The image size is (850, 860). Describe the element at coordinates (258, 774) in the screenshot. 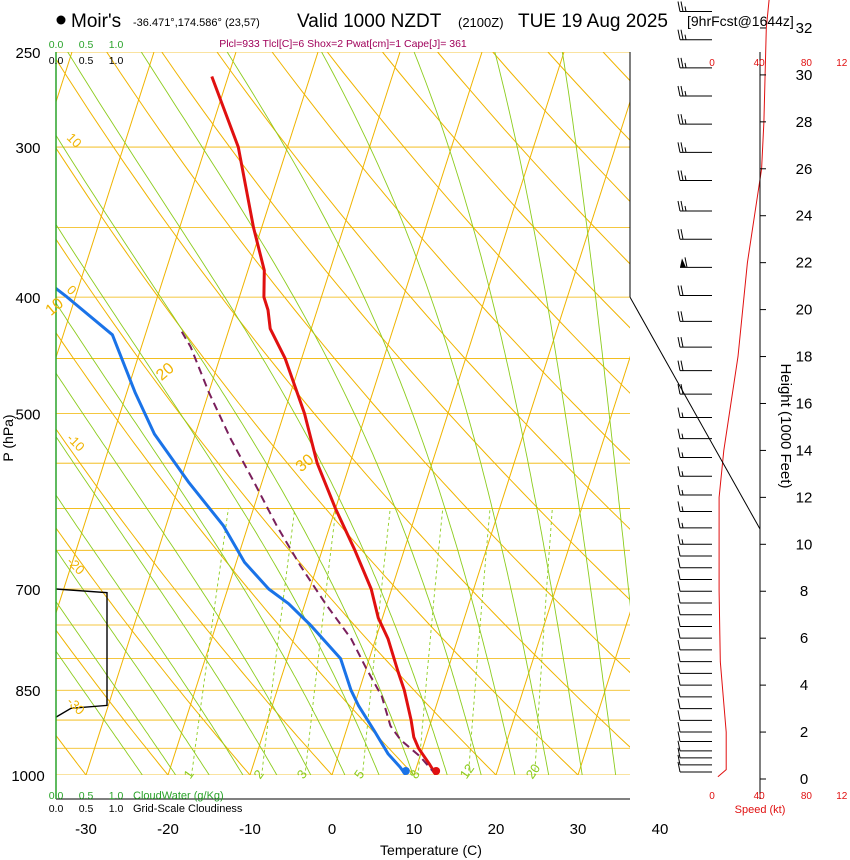

I see `mixing-ratio-label: 2` at that location.